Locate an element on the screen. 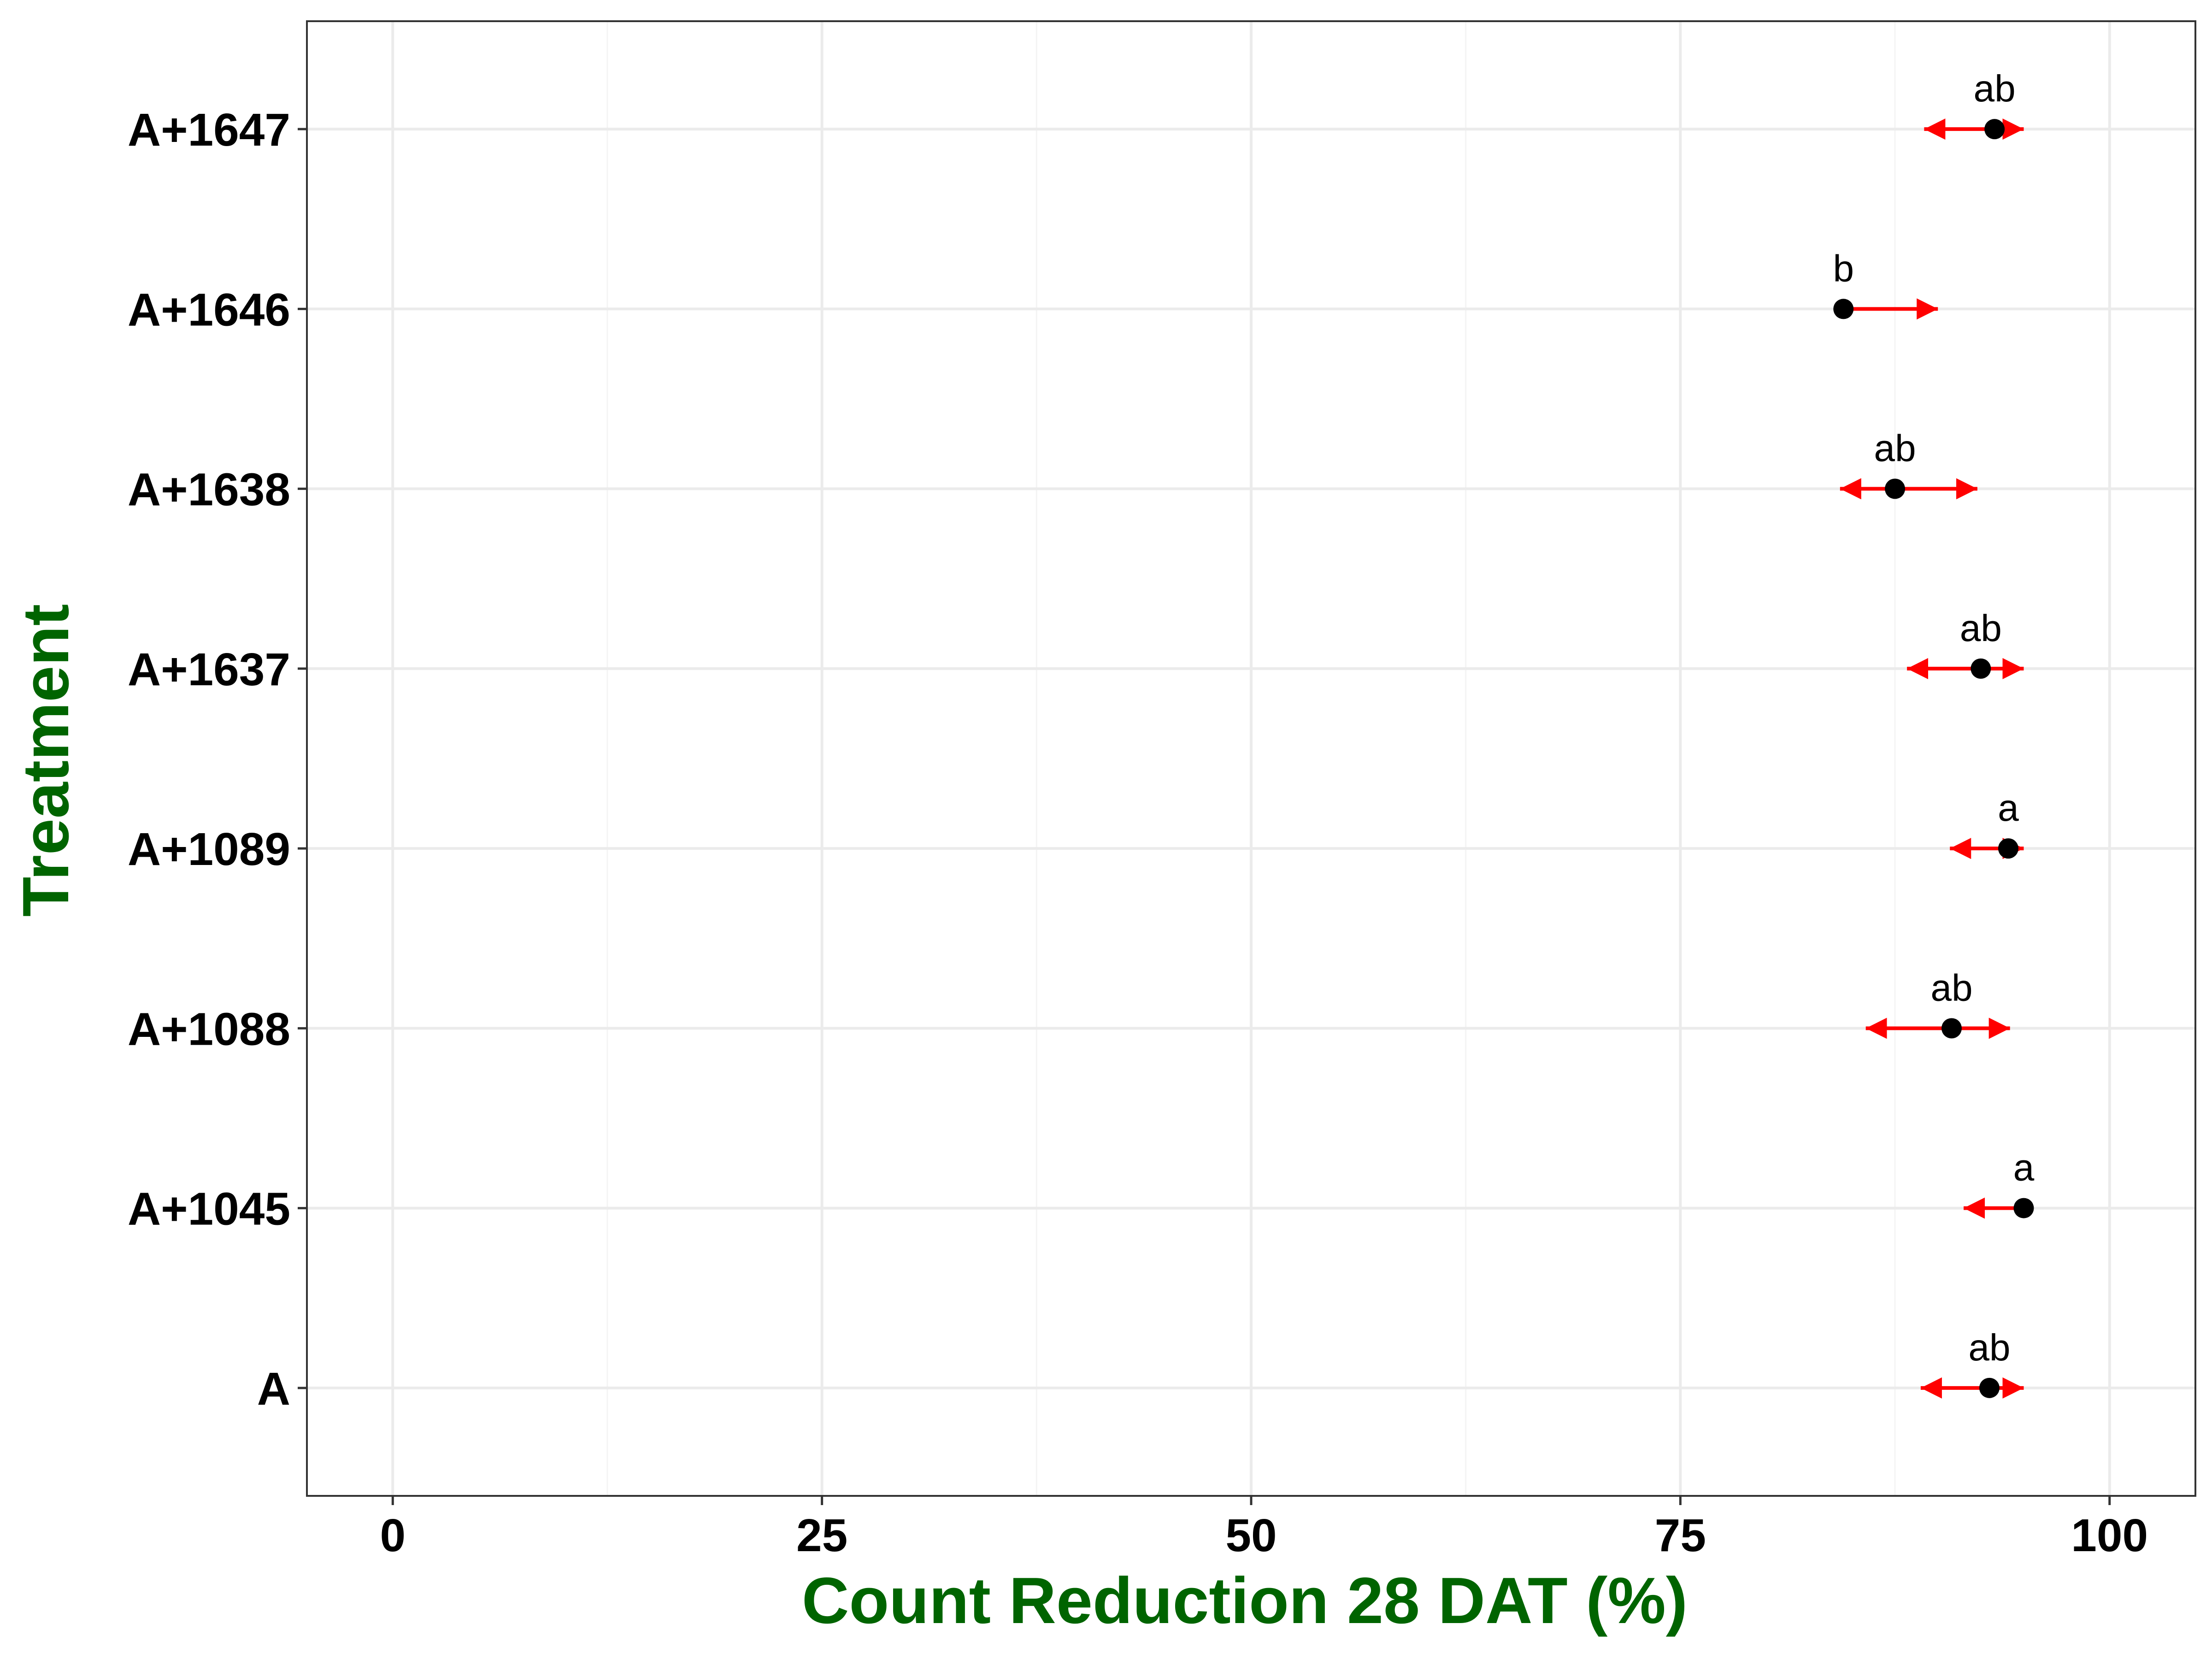 This screenshot has height=1659, width=2212. y-tick-label: A+1637 is located at coordinates (209, 669).